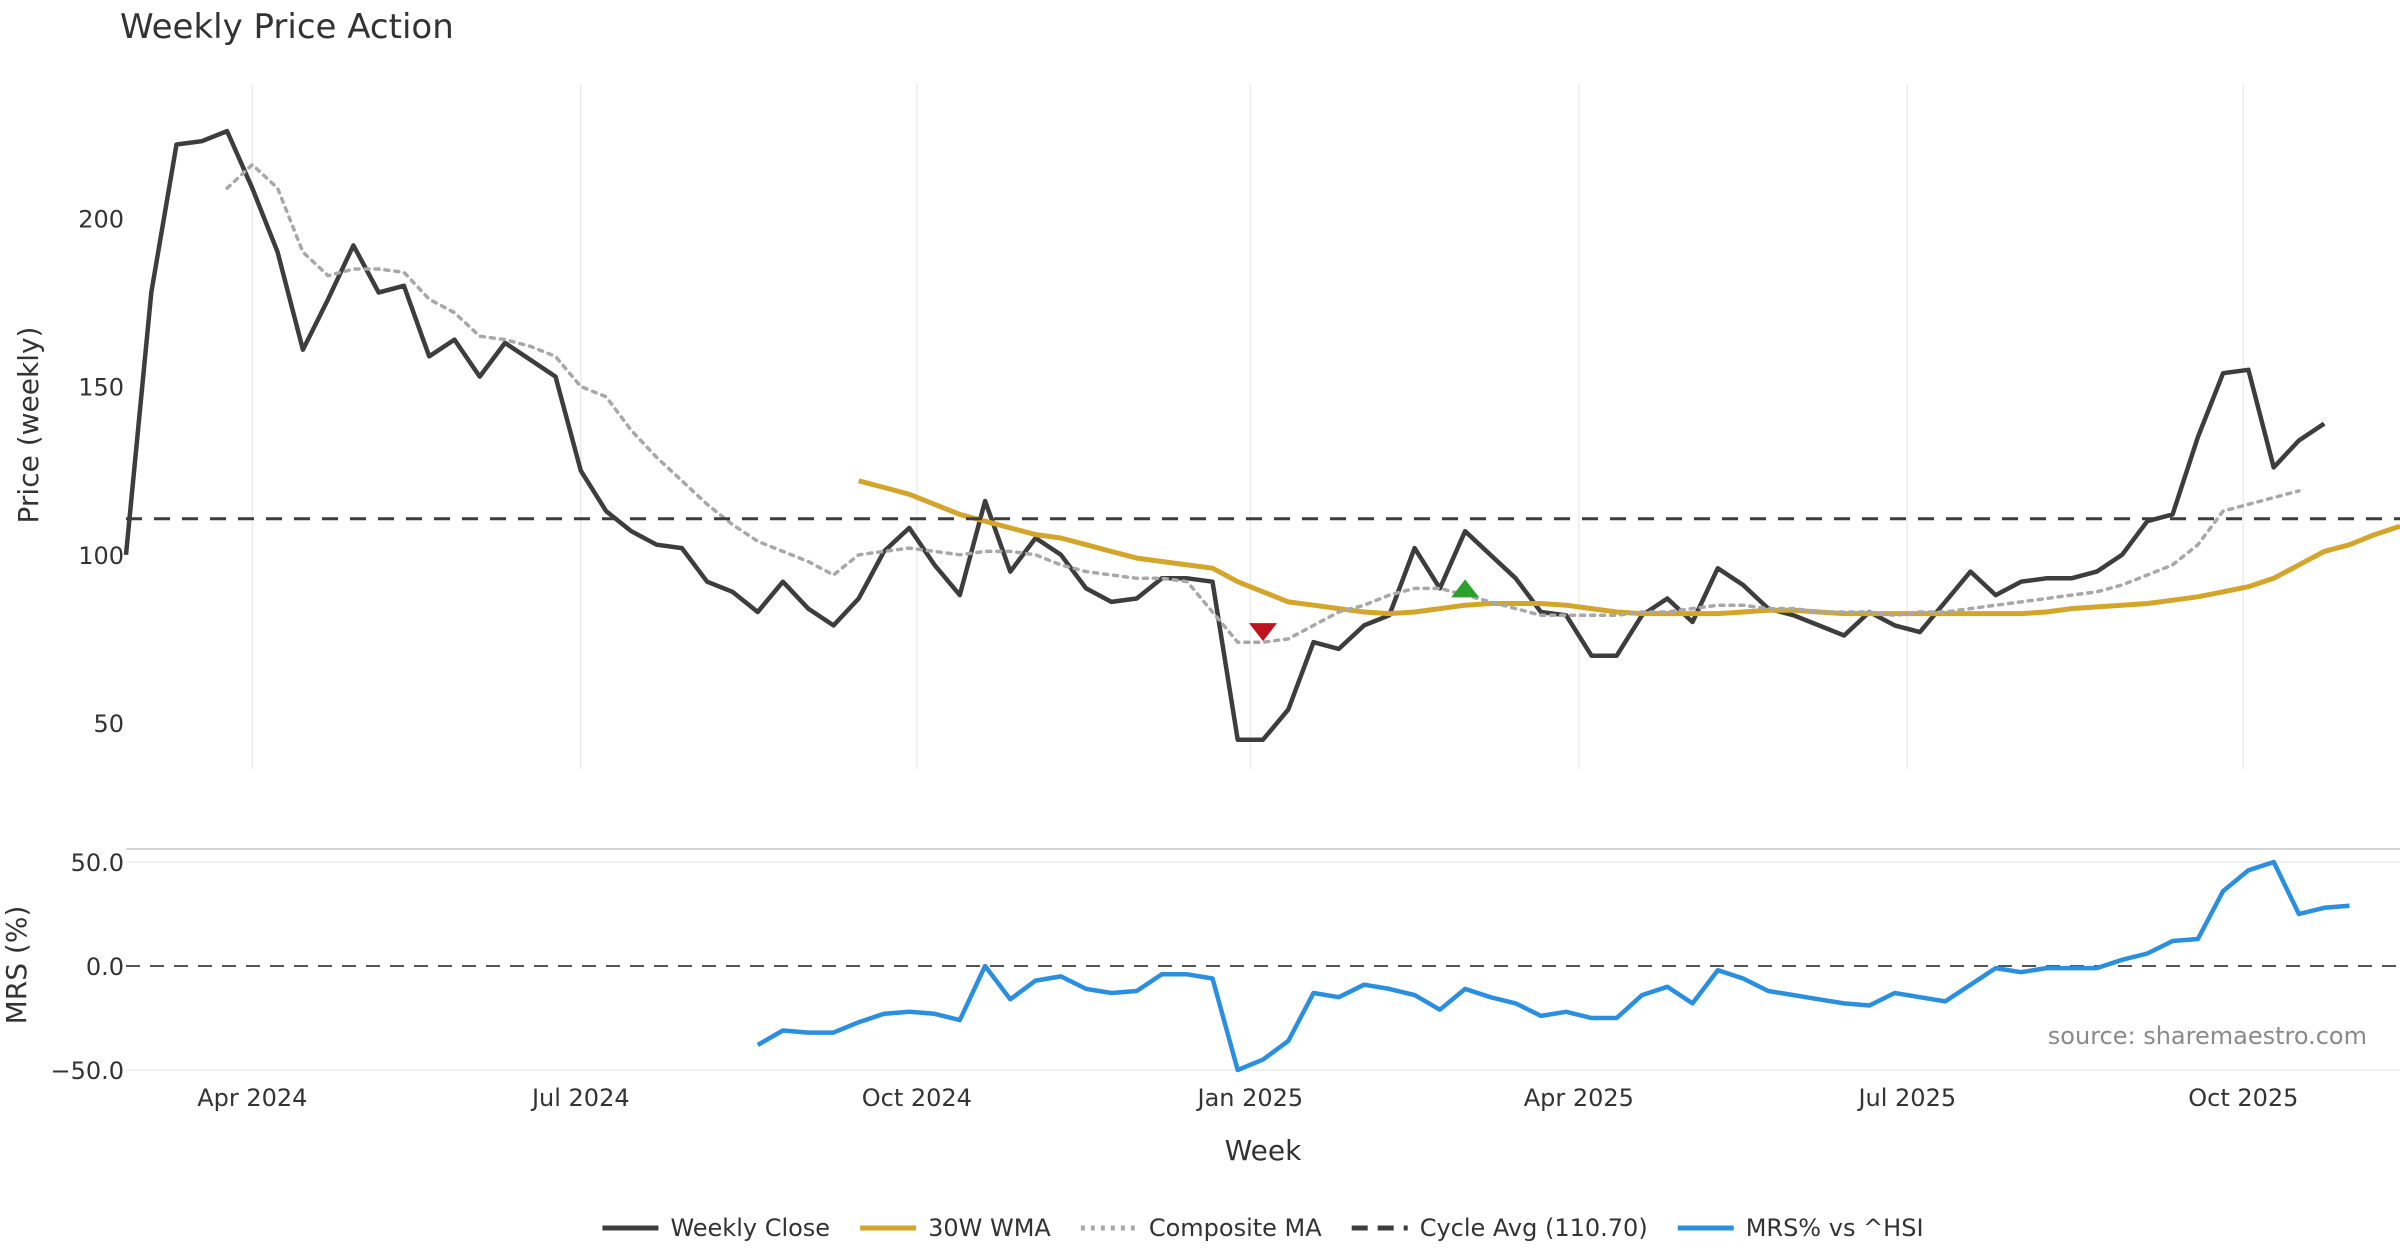 This screenshot has width=2400, height=1260. I want to click on mrs-y-tick-0: 50.0, so click(97, 863).